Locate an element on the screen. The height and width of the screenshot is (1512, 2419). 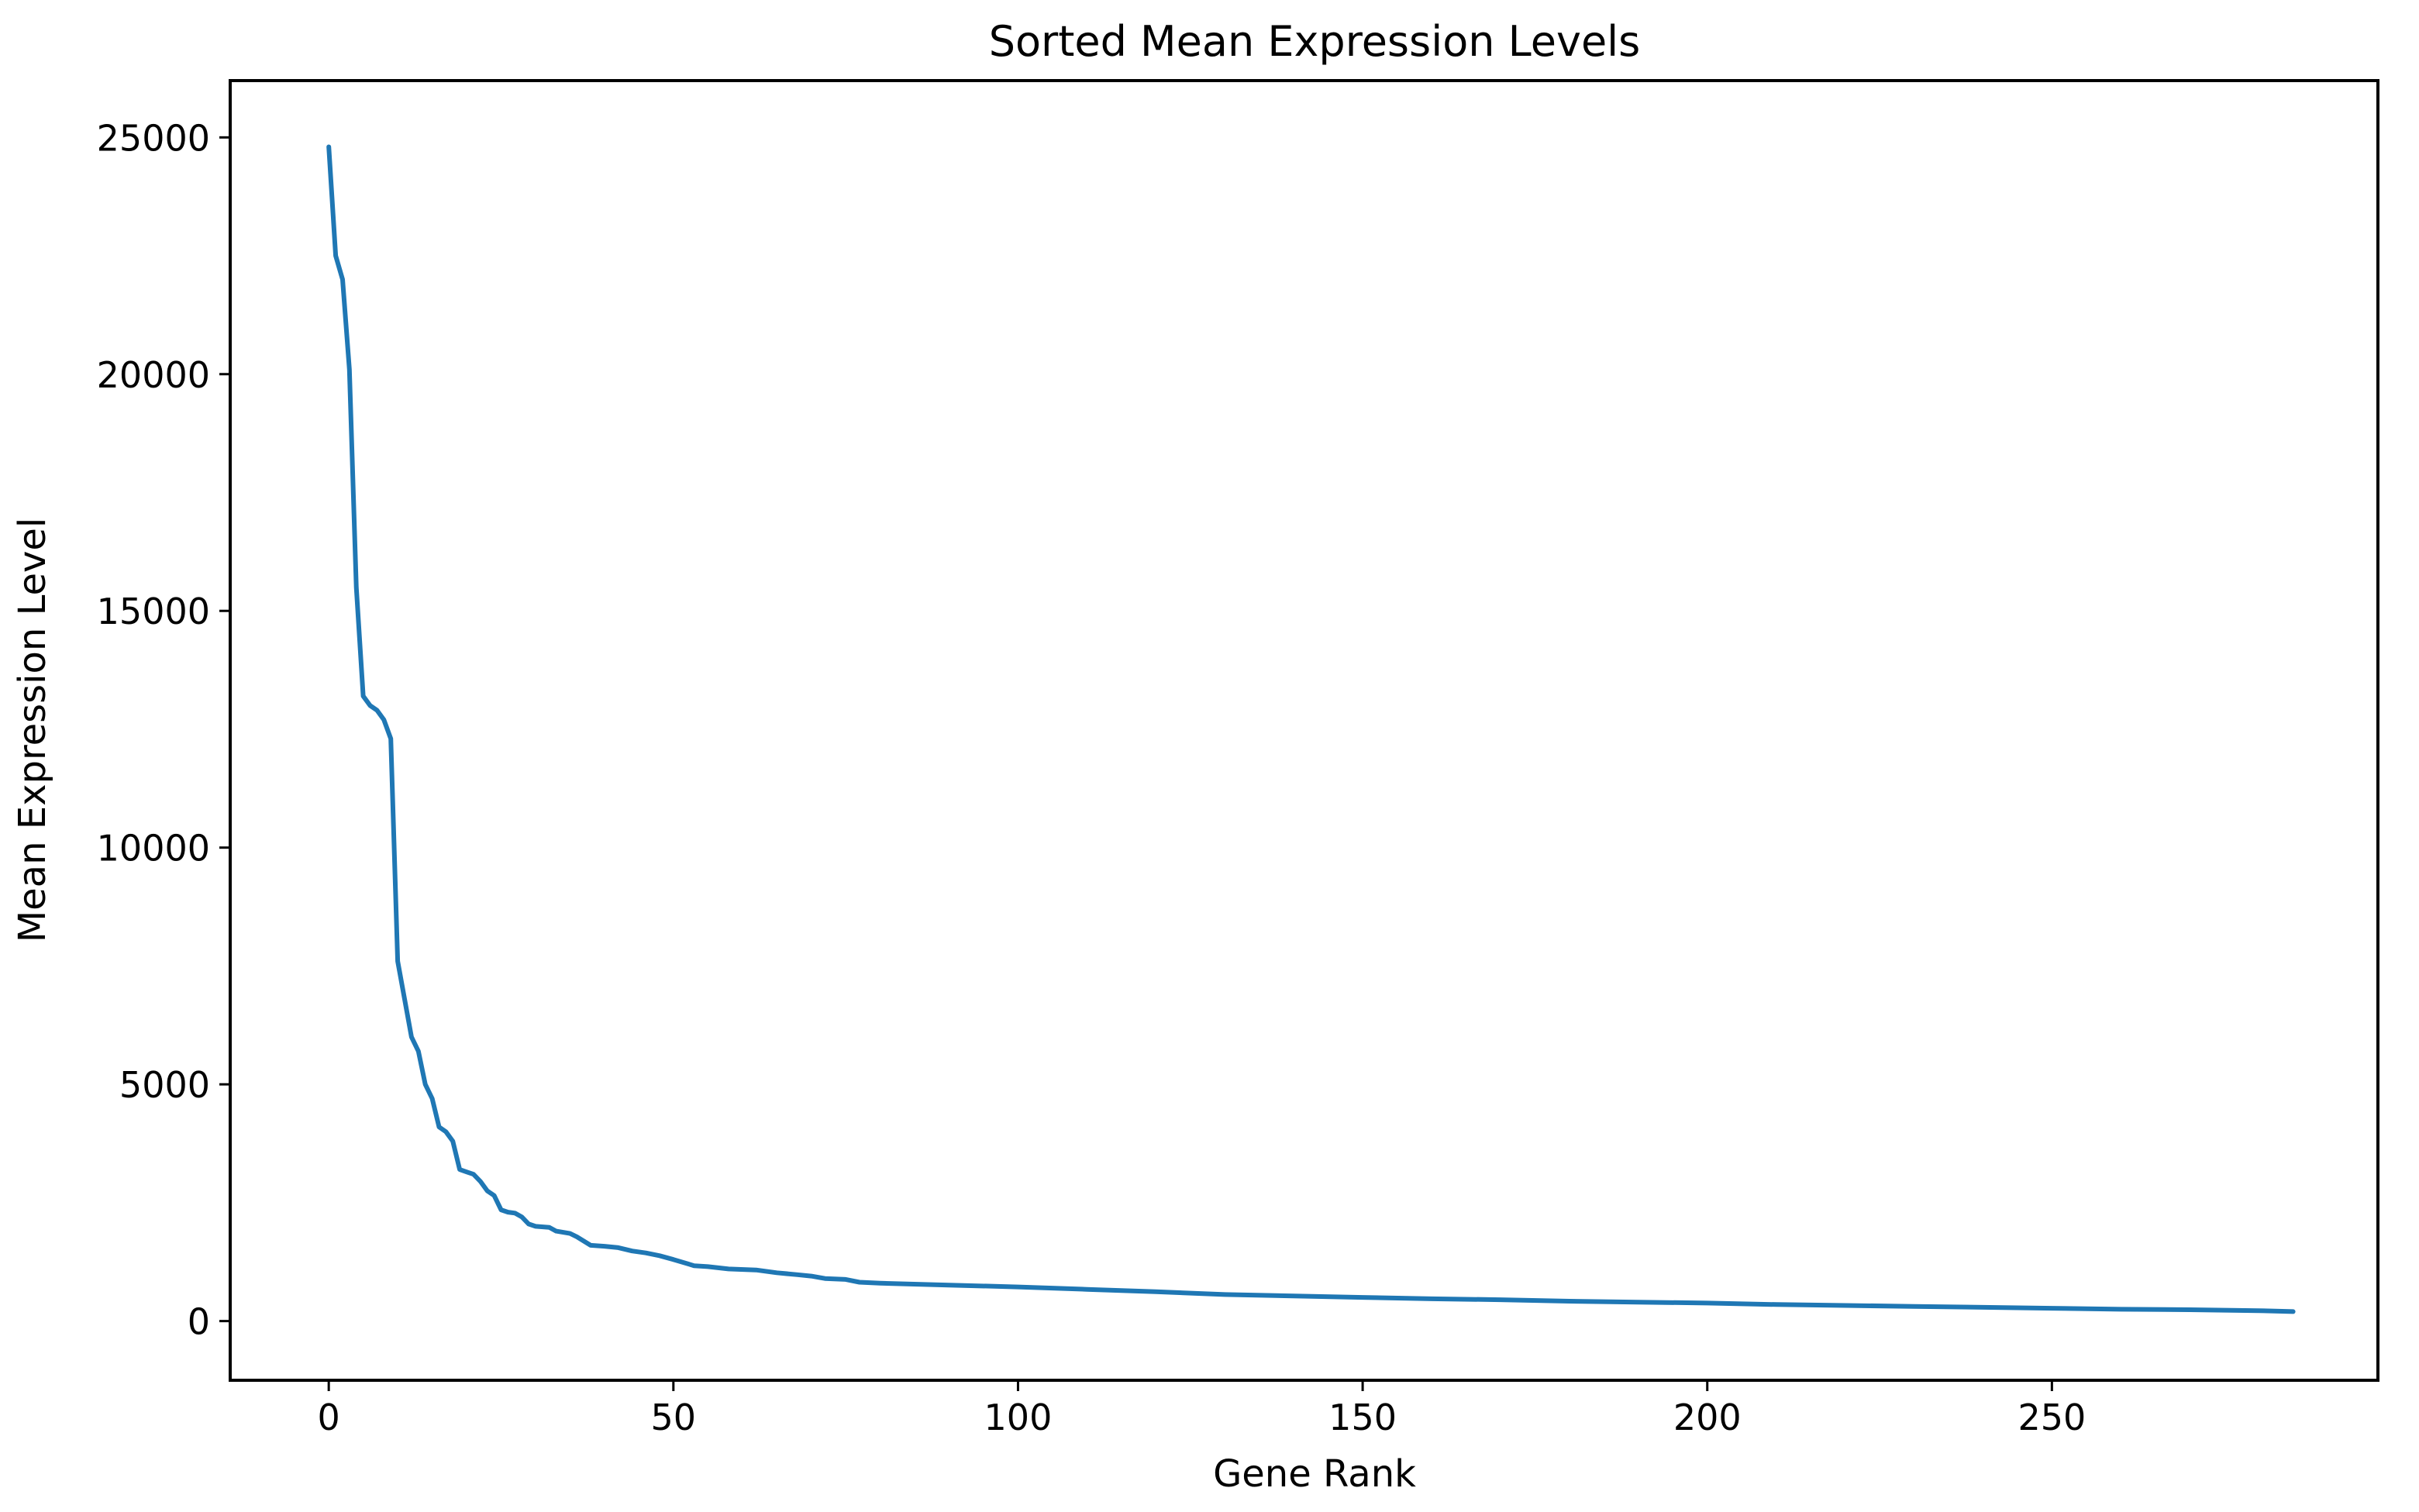
x-axis-label: Gene Rank is located at coordinates (1314, 1474).